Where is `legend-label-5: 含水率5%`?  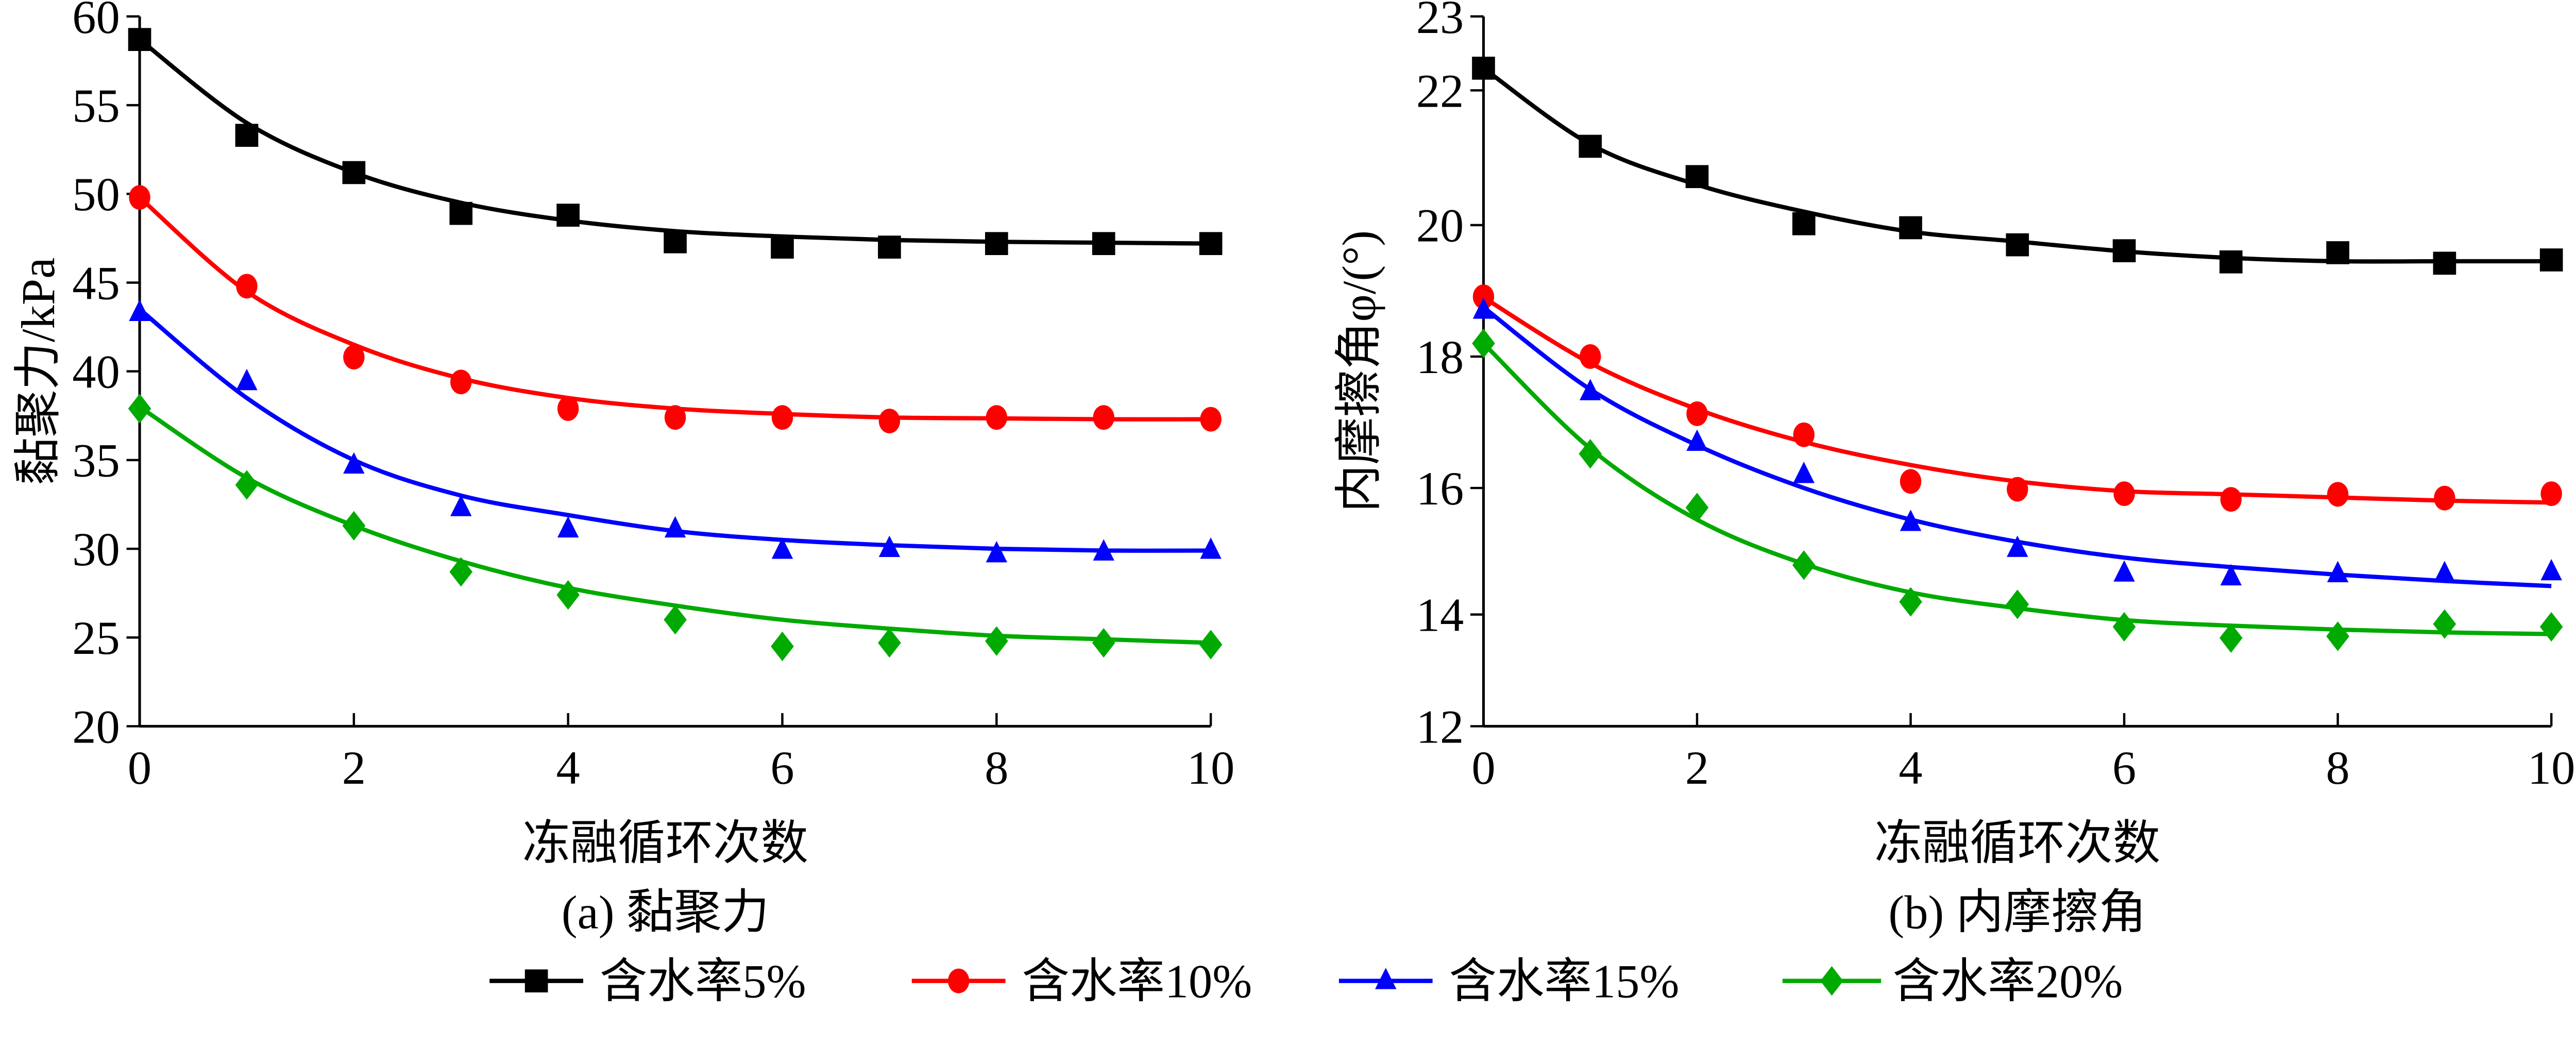
legend-label-5: 含水率5% is located at coordinates (703, 982).